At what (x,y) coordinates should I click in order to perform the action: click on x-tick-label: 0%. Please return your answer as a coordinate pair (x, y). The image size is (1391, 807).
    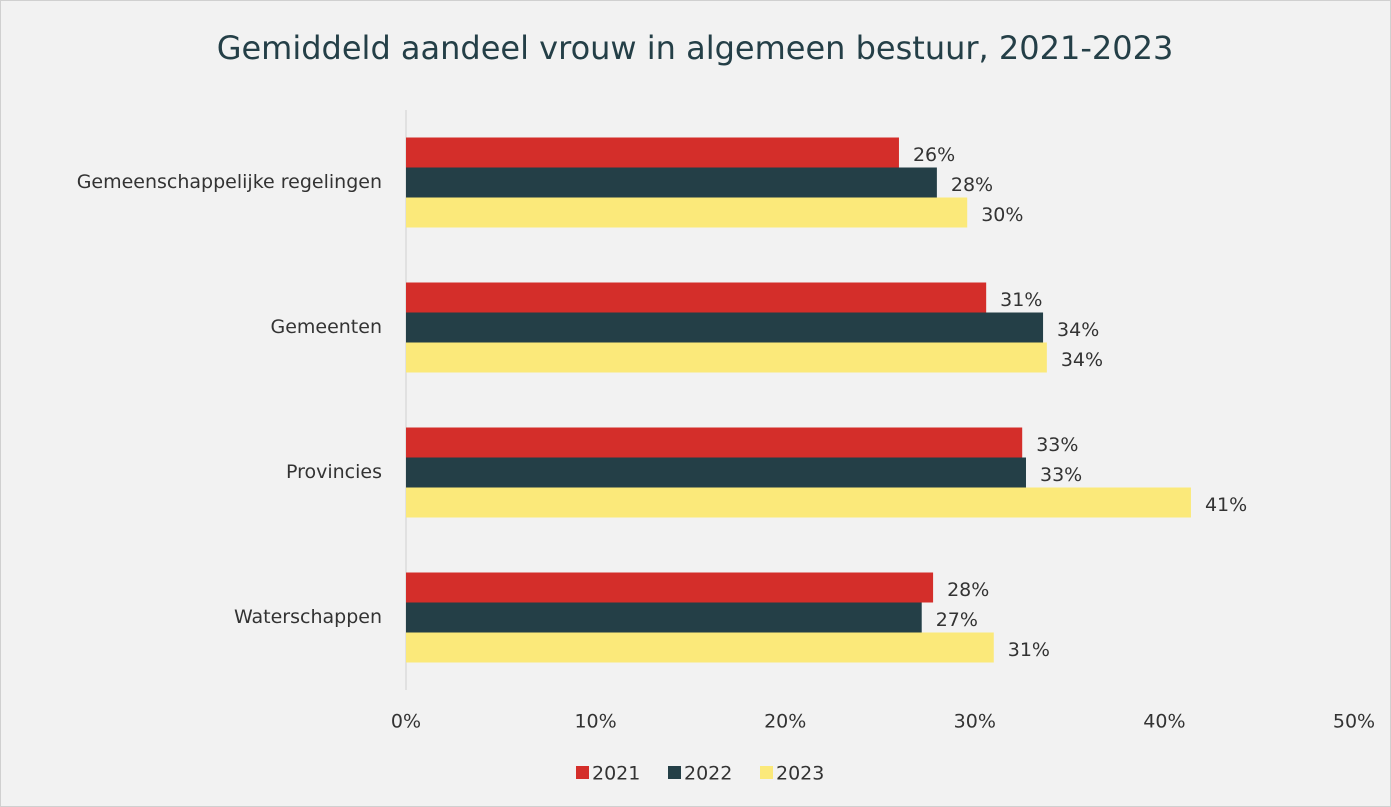
    Looking at the image, I should click on (406, 722).